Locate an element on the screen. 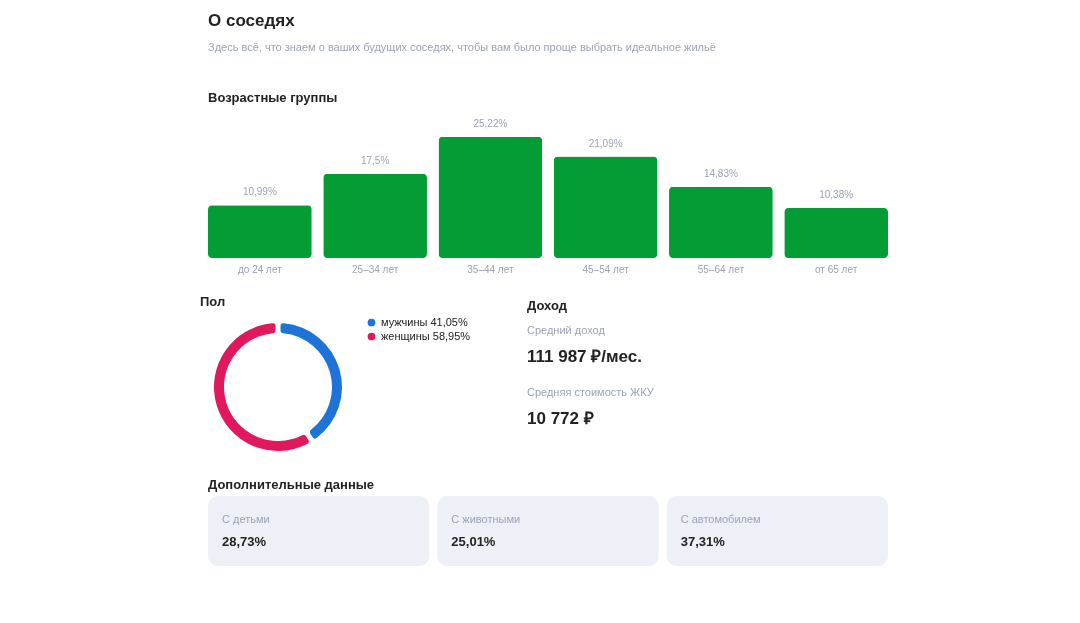 This screenshot has height=623, width=1080. text: Доход is located at coordinates (547, 305).